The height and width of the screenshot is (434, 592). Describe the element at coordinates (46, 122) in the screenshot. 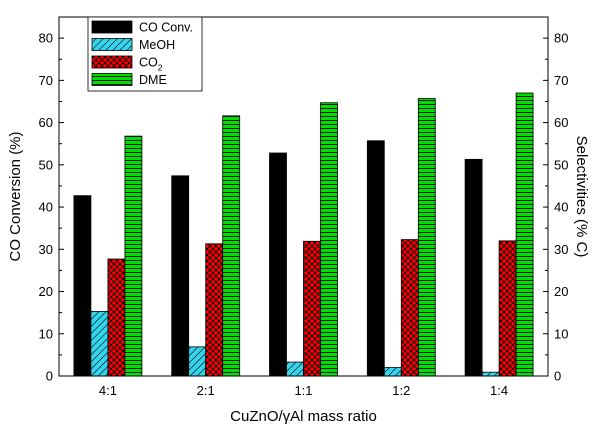

I see `y-tick-label-left: 60` at that location.